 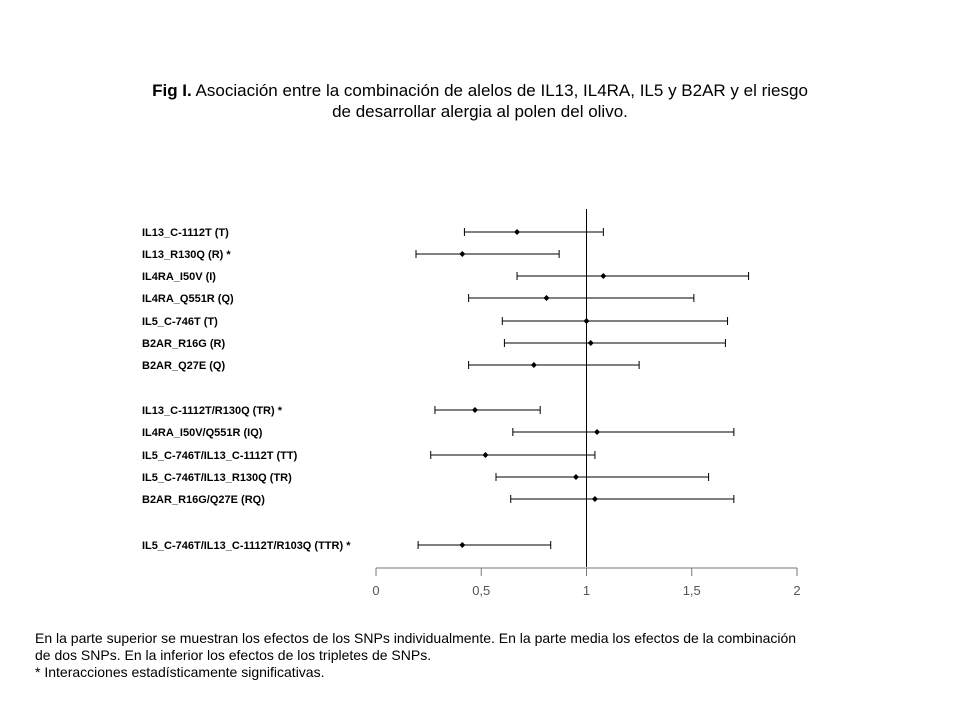 What do you see at coordinates (438, 433) in the screenshot?
I see `forest-row: IL4RA_I50V/Q551R (IQ)` at bounding box center [438, 433].